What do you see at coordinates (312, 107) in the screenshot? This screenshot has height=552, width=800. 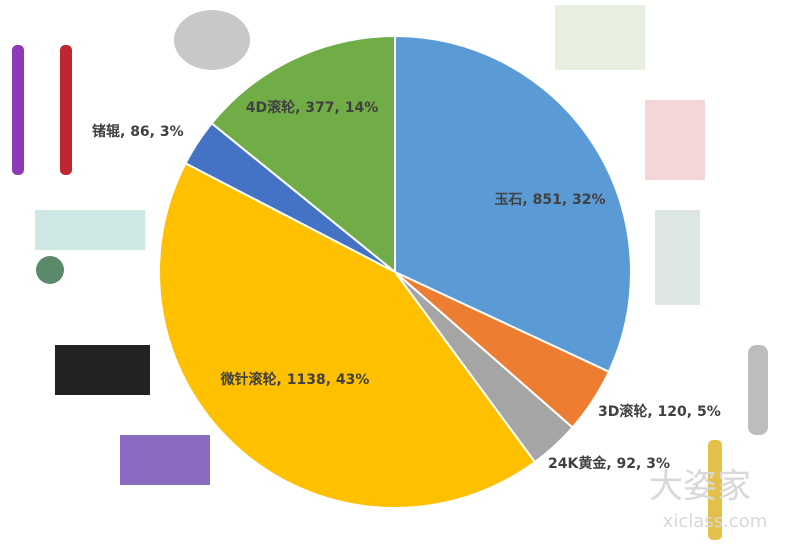 I see `data-label: 4D滚轮, 377, 14%` at bounding box center [312, 107].